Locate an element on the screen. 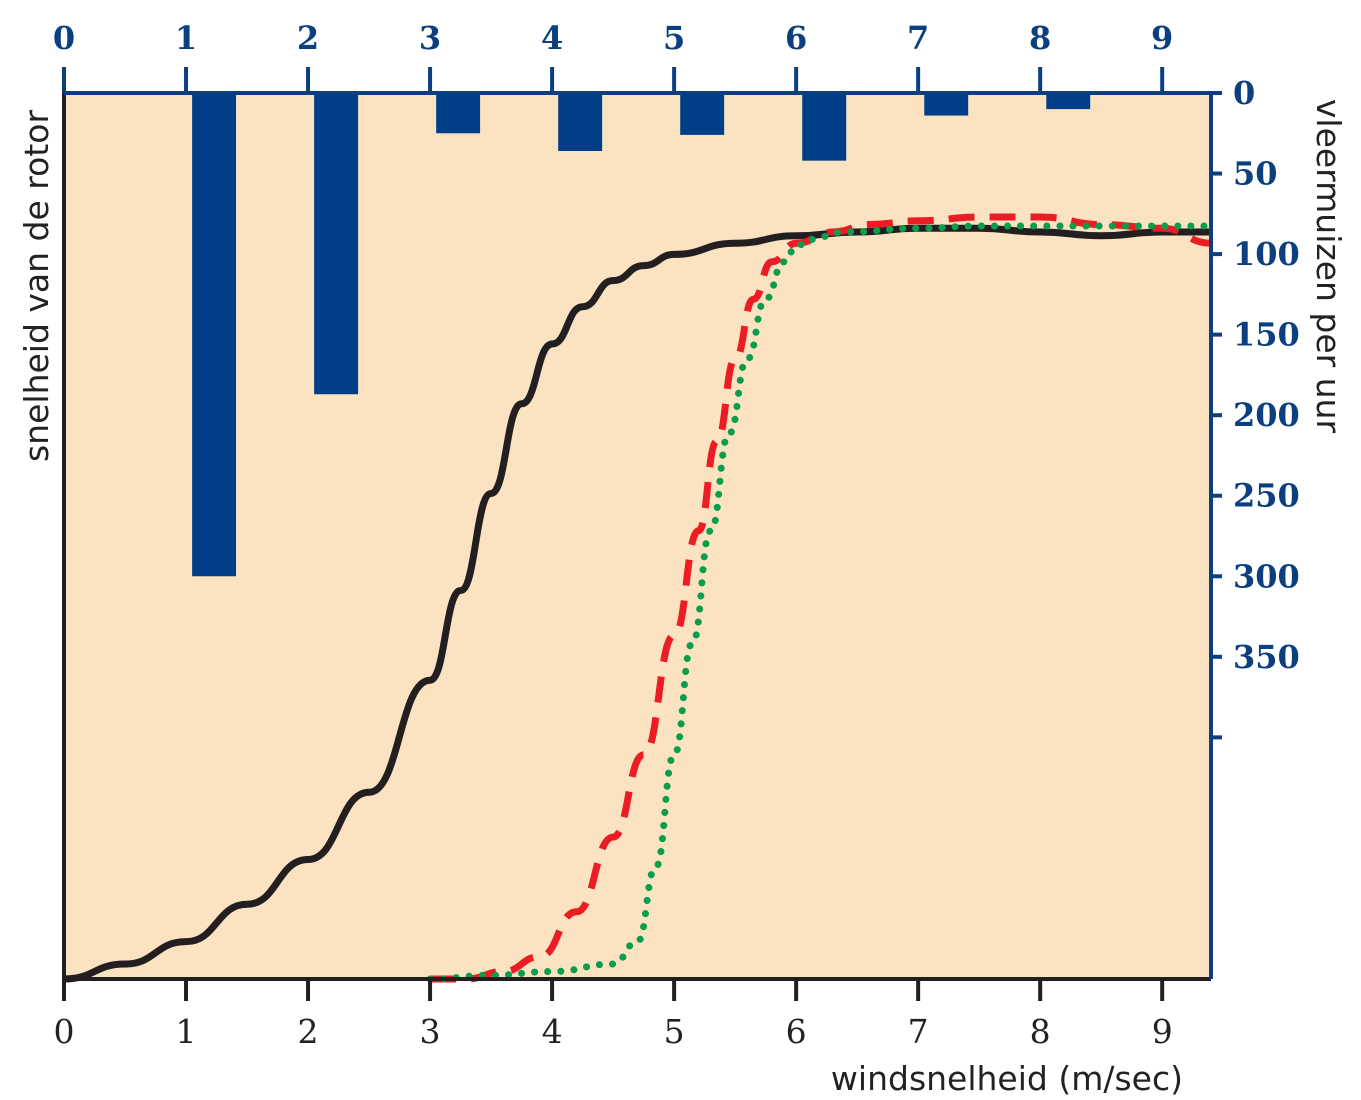  top-tick-label: 2 is located at coordinates (308, 38).